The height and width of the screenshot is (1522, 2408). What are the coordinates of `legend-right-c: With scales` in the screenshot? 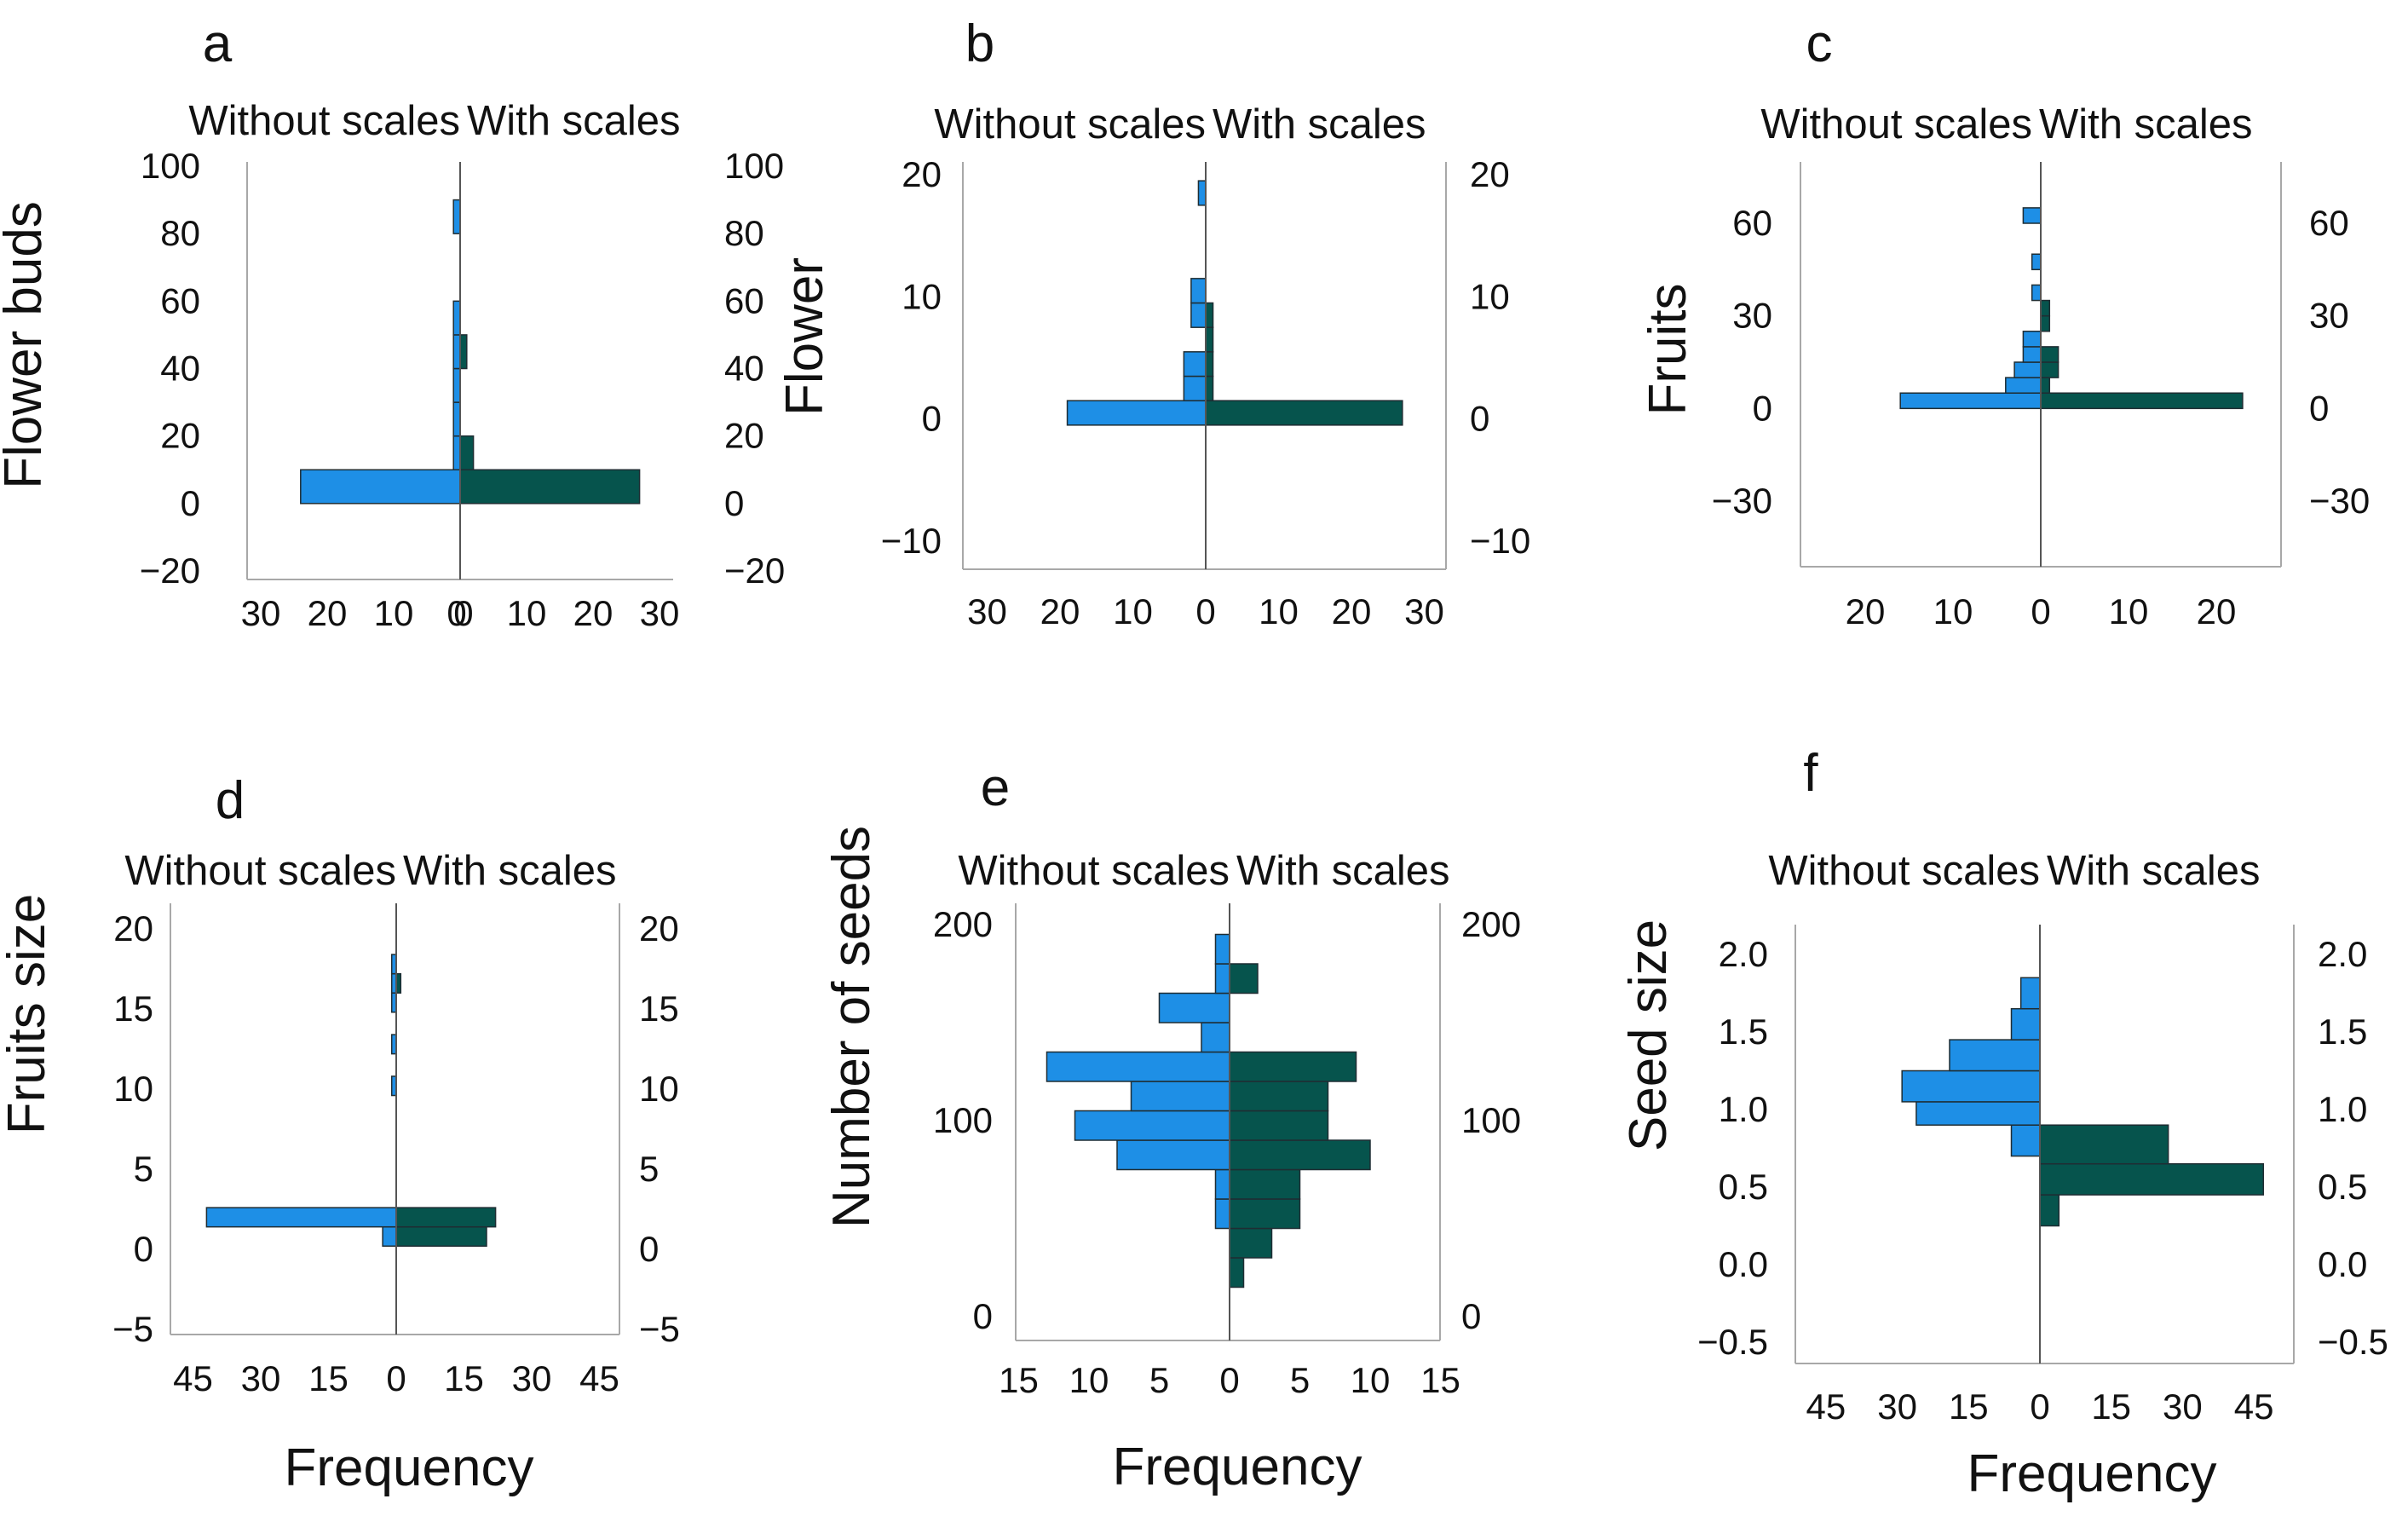 It's located at (2146, 124).